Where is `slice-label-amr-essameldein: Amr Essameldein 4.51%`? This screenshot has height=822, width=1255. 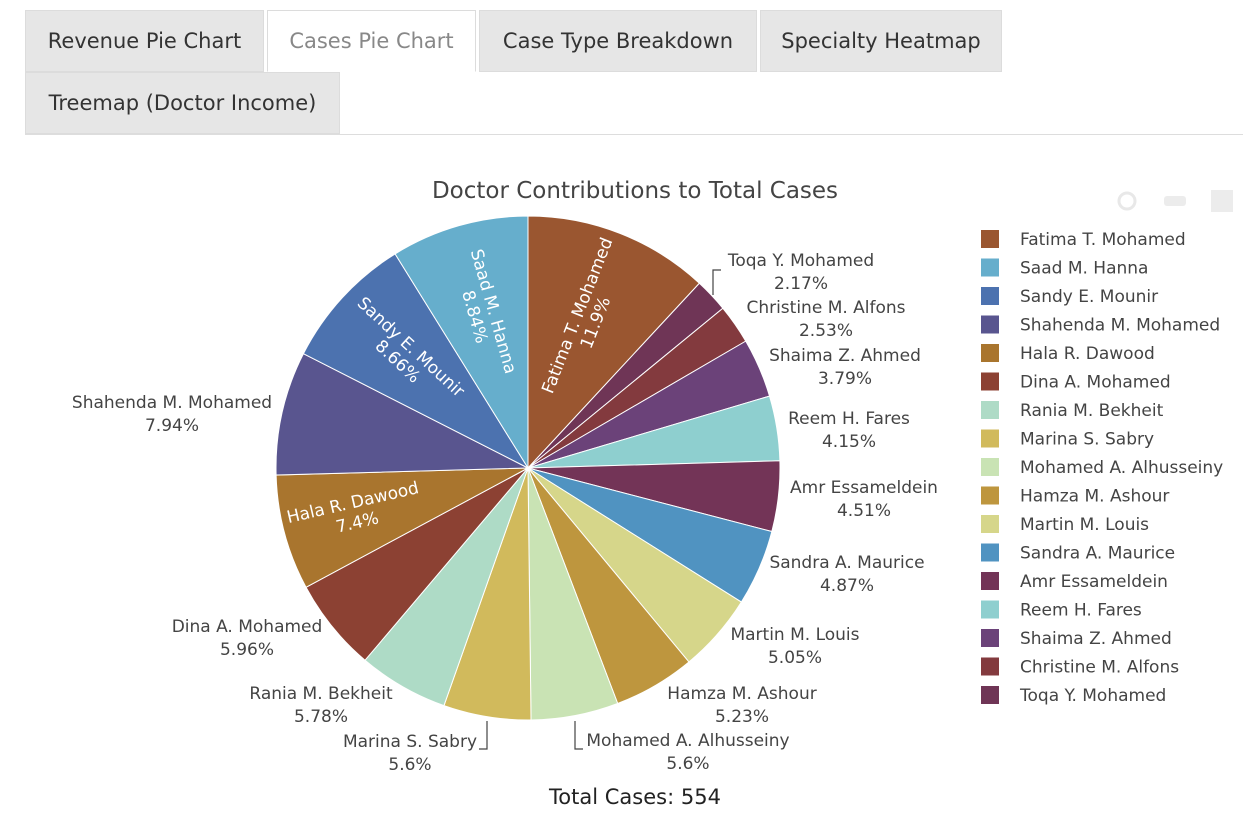 slice-label-amr-essameldein: Amr Essameldein 4.51% is located at coordinates (864, 499).